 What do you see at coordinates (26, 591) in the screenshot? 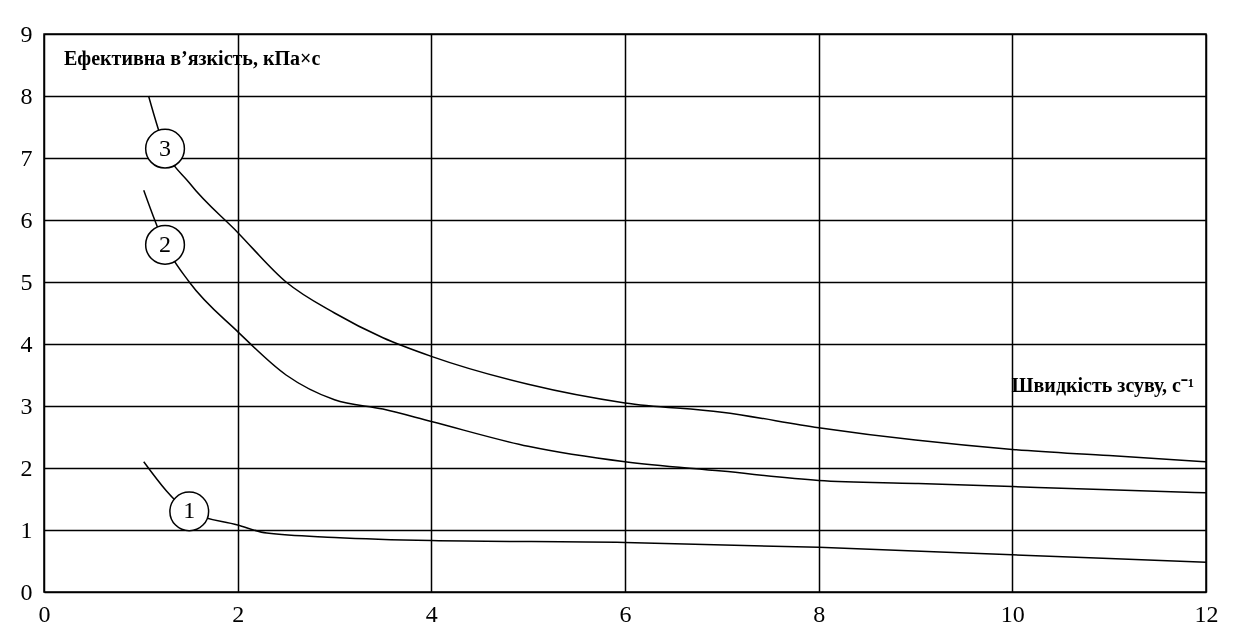
I see `y-tick-label: 0` at bounding box center [26, 591].